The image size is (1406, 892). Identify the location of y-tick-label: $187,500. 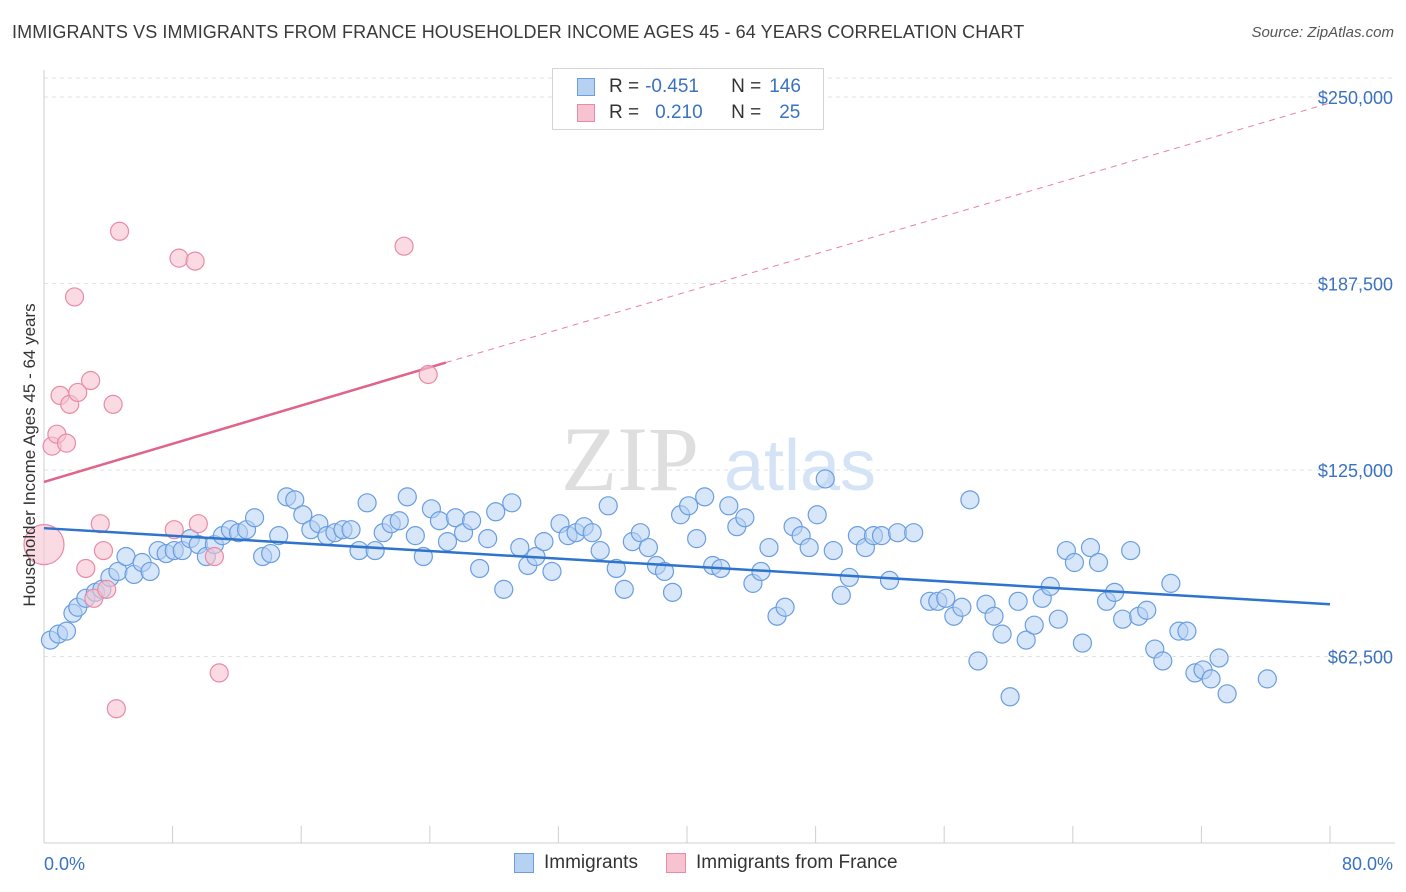
(1355, 285).